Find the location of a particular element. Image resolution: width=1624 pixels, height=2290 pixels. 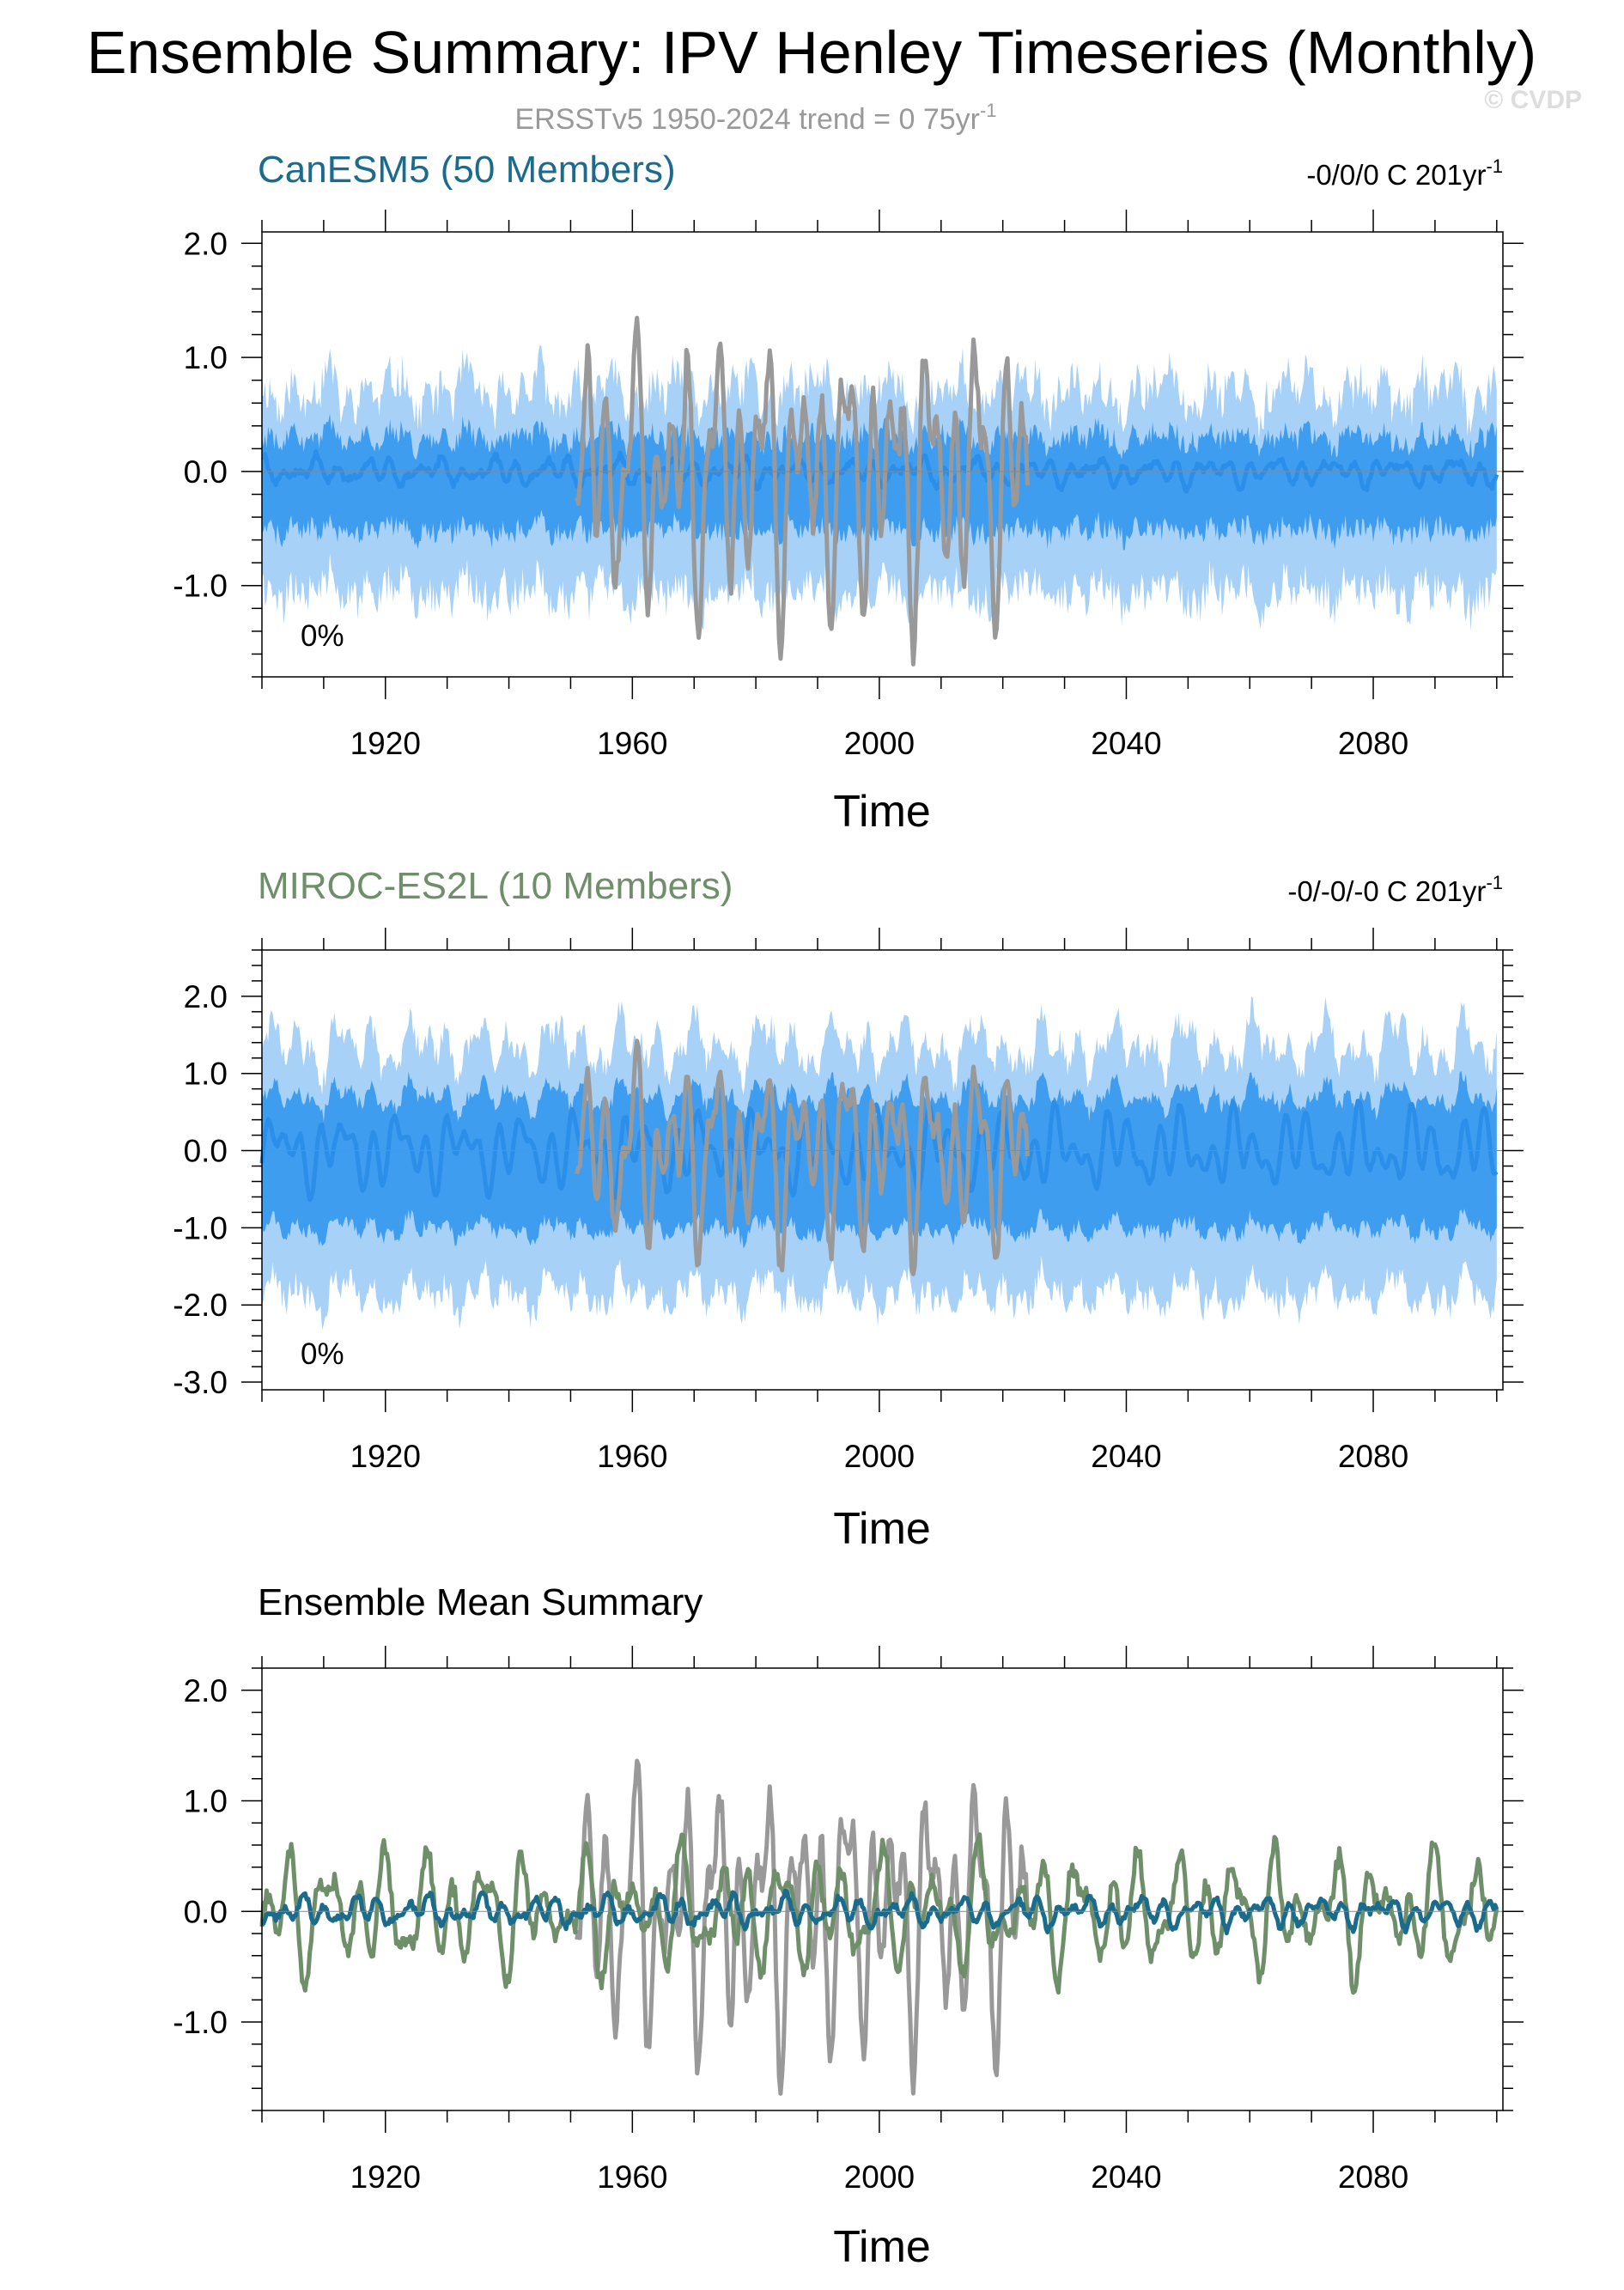

miroc-y-tick-label: 0.0 is located at coordinates (206, 1151).